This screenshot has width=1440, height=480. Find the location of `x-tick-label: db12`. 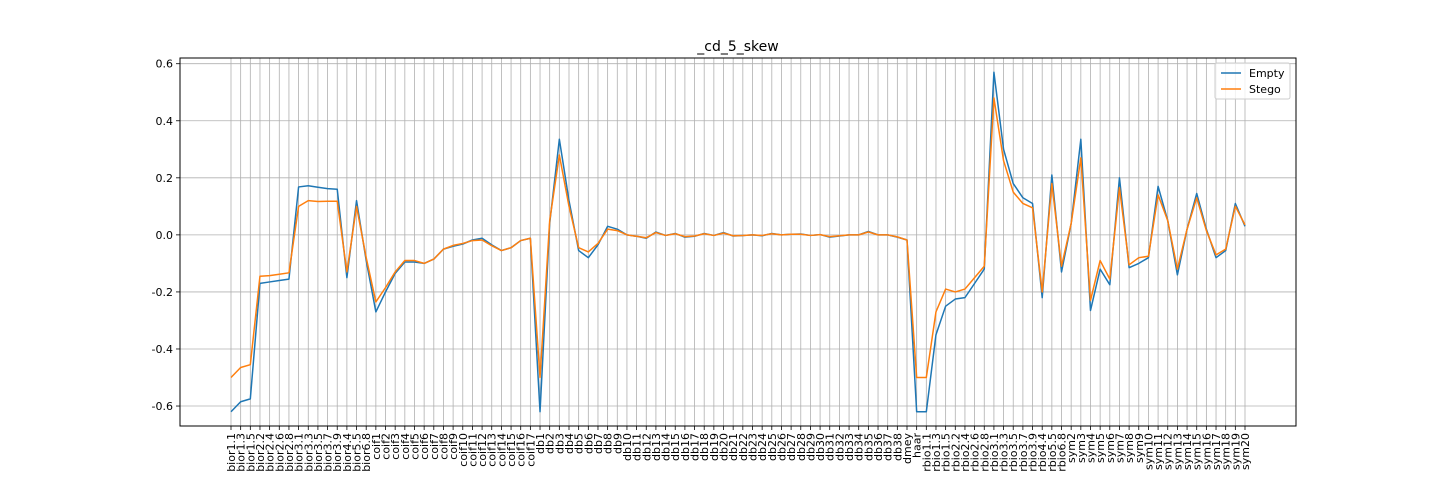

x-tick-label: db12 is located at coordinates (646, 447).